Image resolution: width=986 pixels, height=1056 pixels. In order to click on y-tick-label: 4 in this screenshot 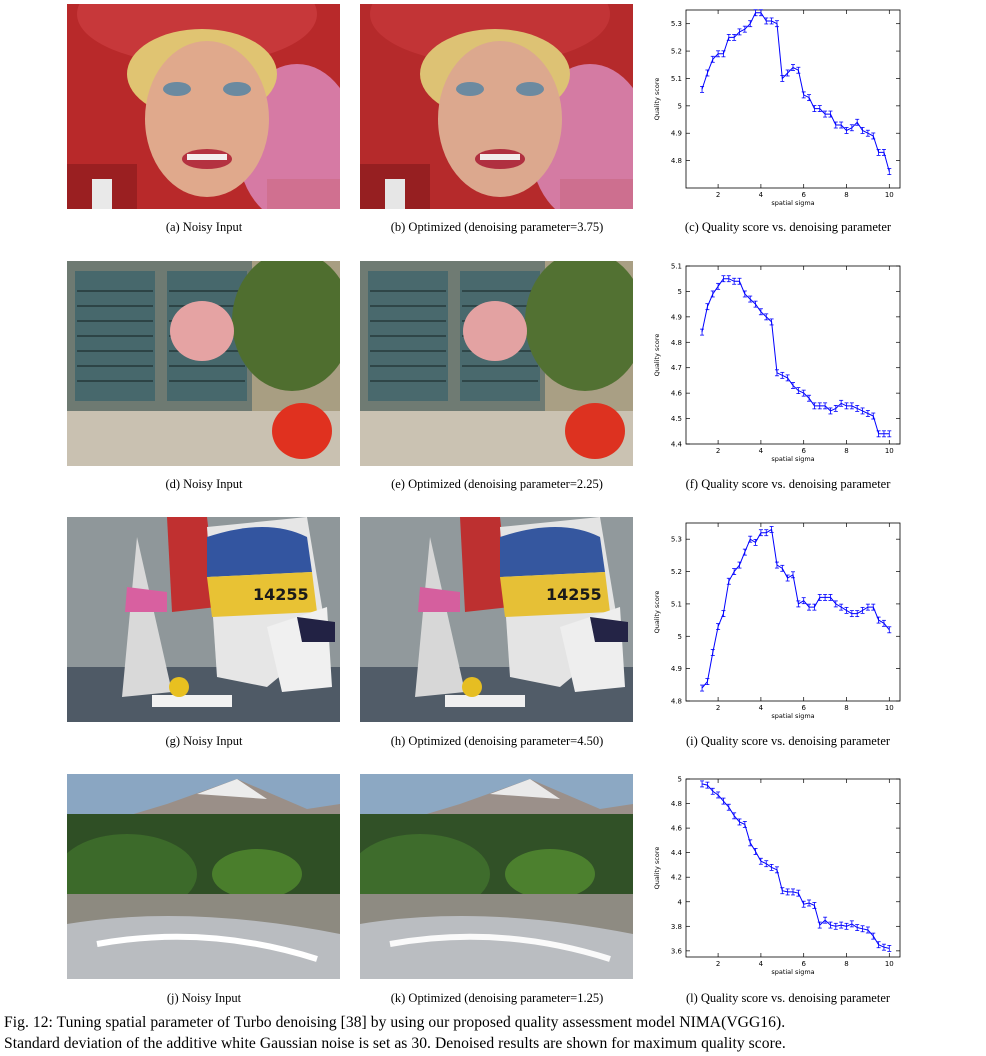, I will do `click(680, 902)`.